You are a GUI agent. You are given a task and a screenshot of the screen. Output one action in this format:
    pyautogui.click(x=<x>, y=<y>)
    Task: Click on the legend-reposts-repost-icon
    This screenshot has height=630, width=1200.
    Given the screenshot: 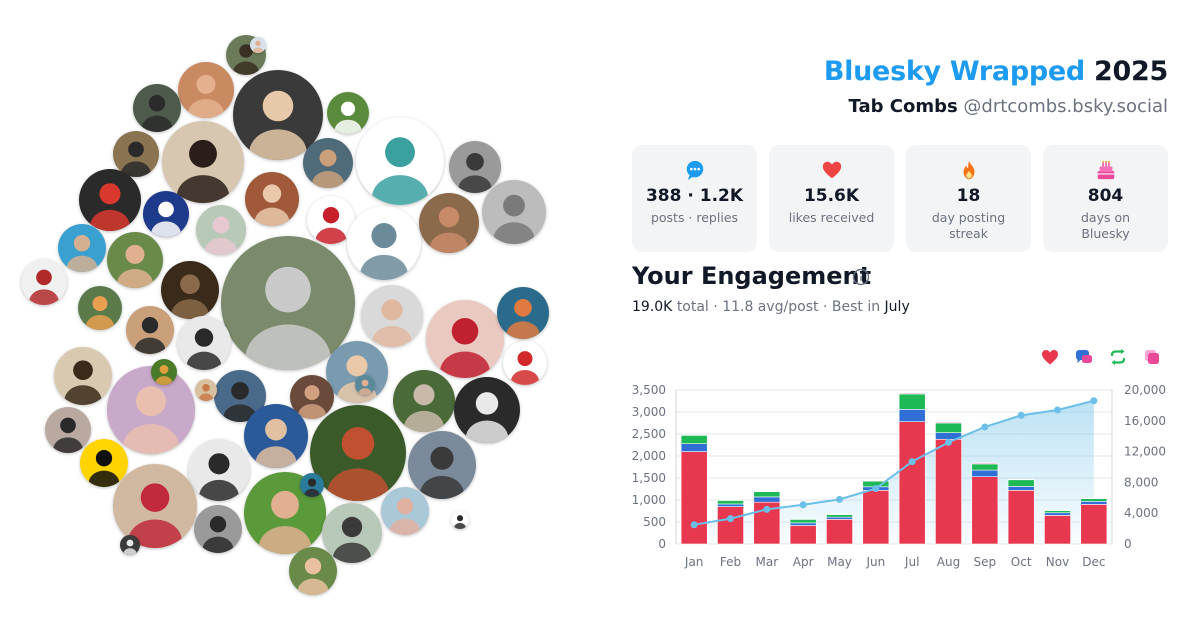 What is the action you would take?
    pyautogui.click(x=1118, y=357)
    